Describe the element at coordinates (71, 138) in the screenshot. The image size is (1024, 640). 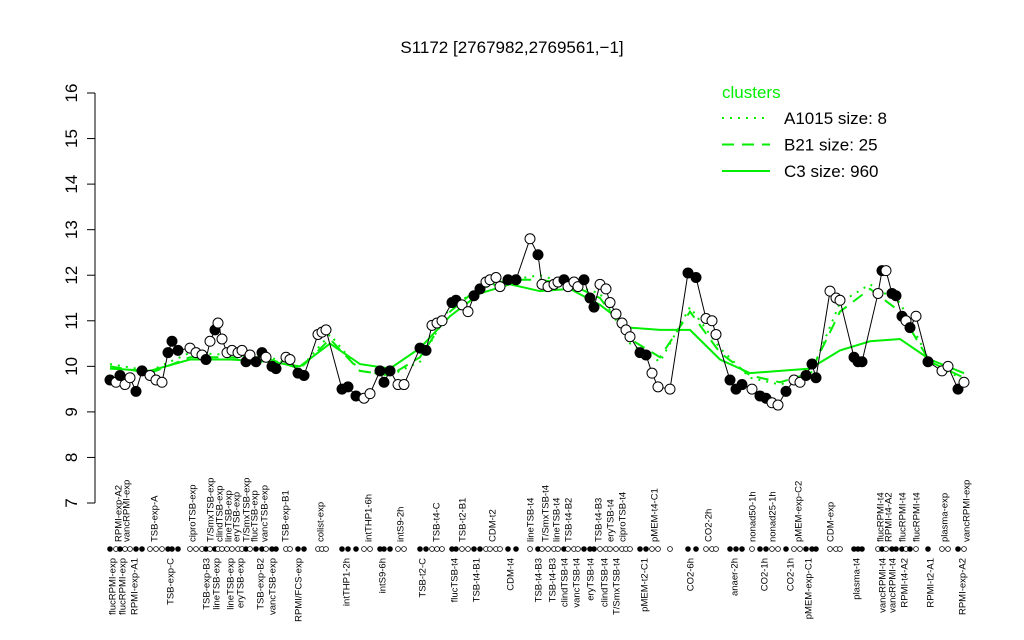
I see `y-tick-label: 15` at that location.